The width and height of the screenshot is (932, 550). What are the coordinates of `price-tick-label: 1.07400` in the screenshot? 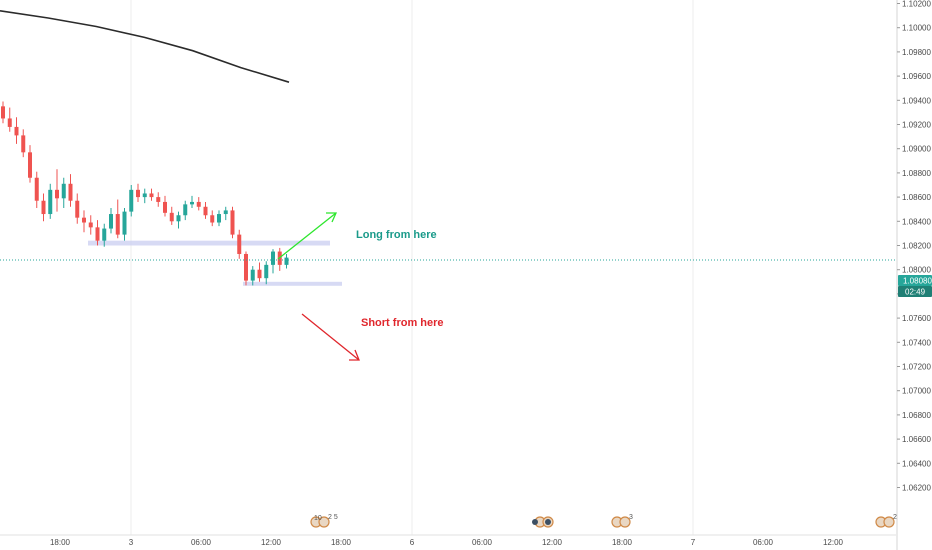 It's located at (916, 342).